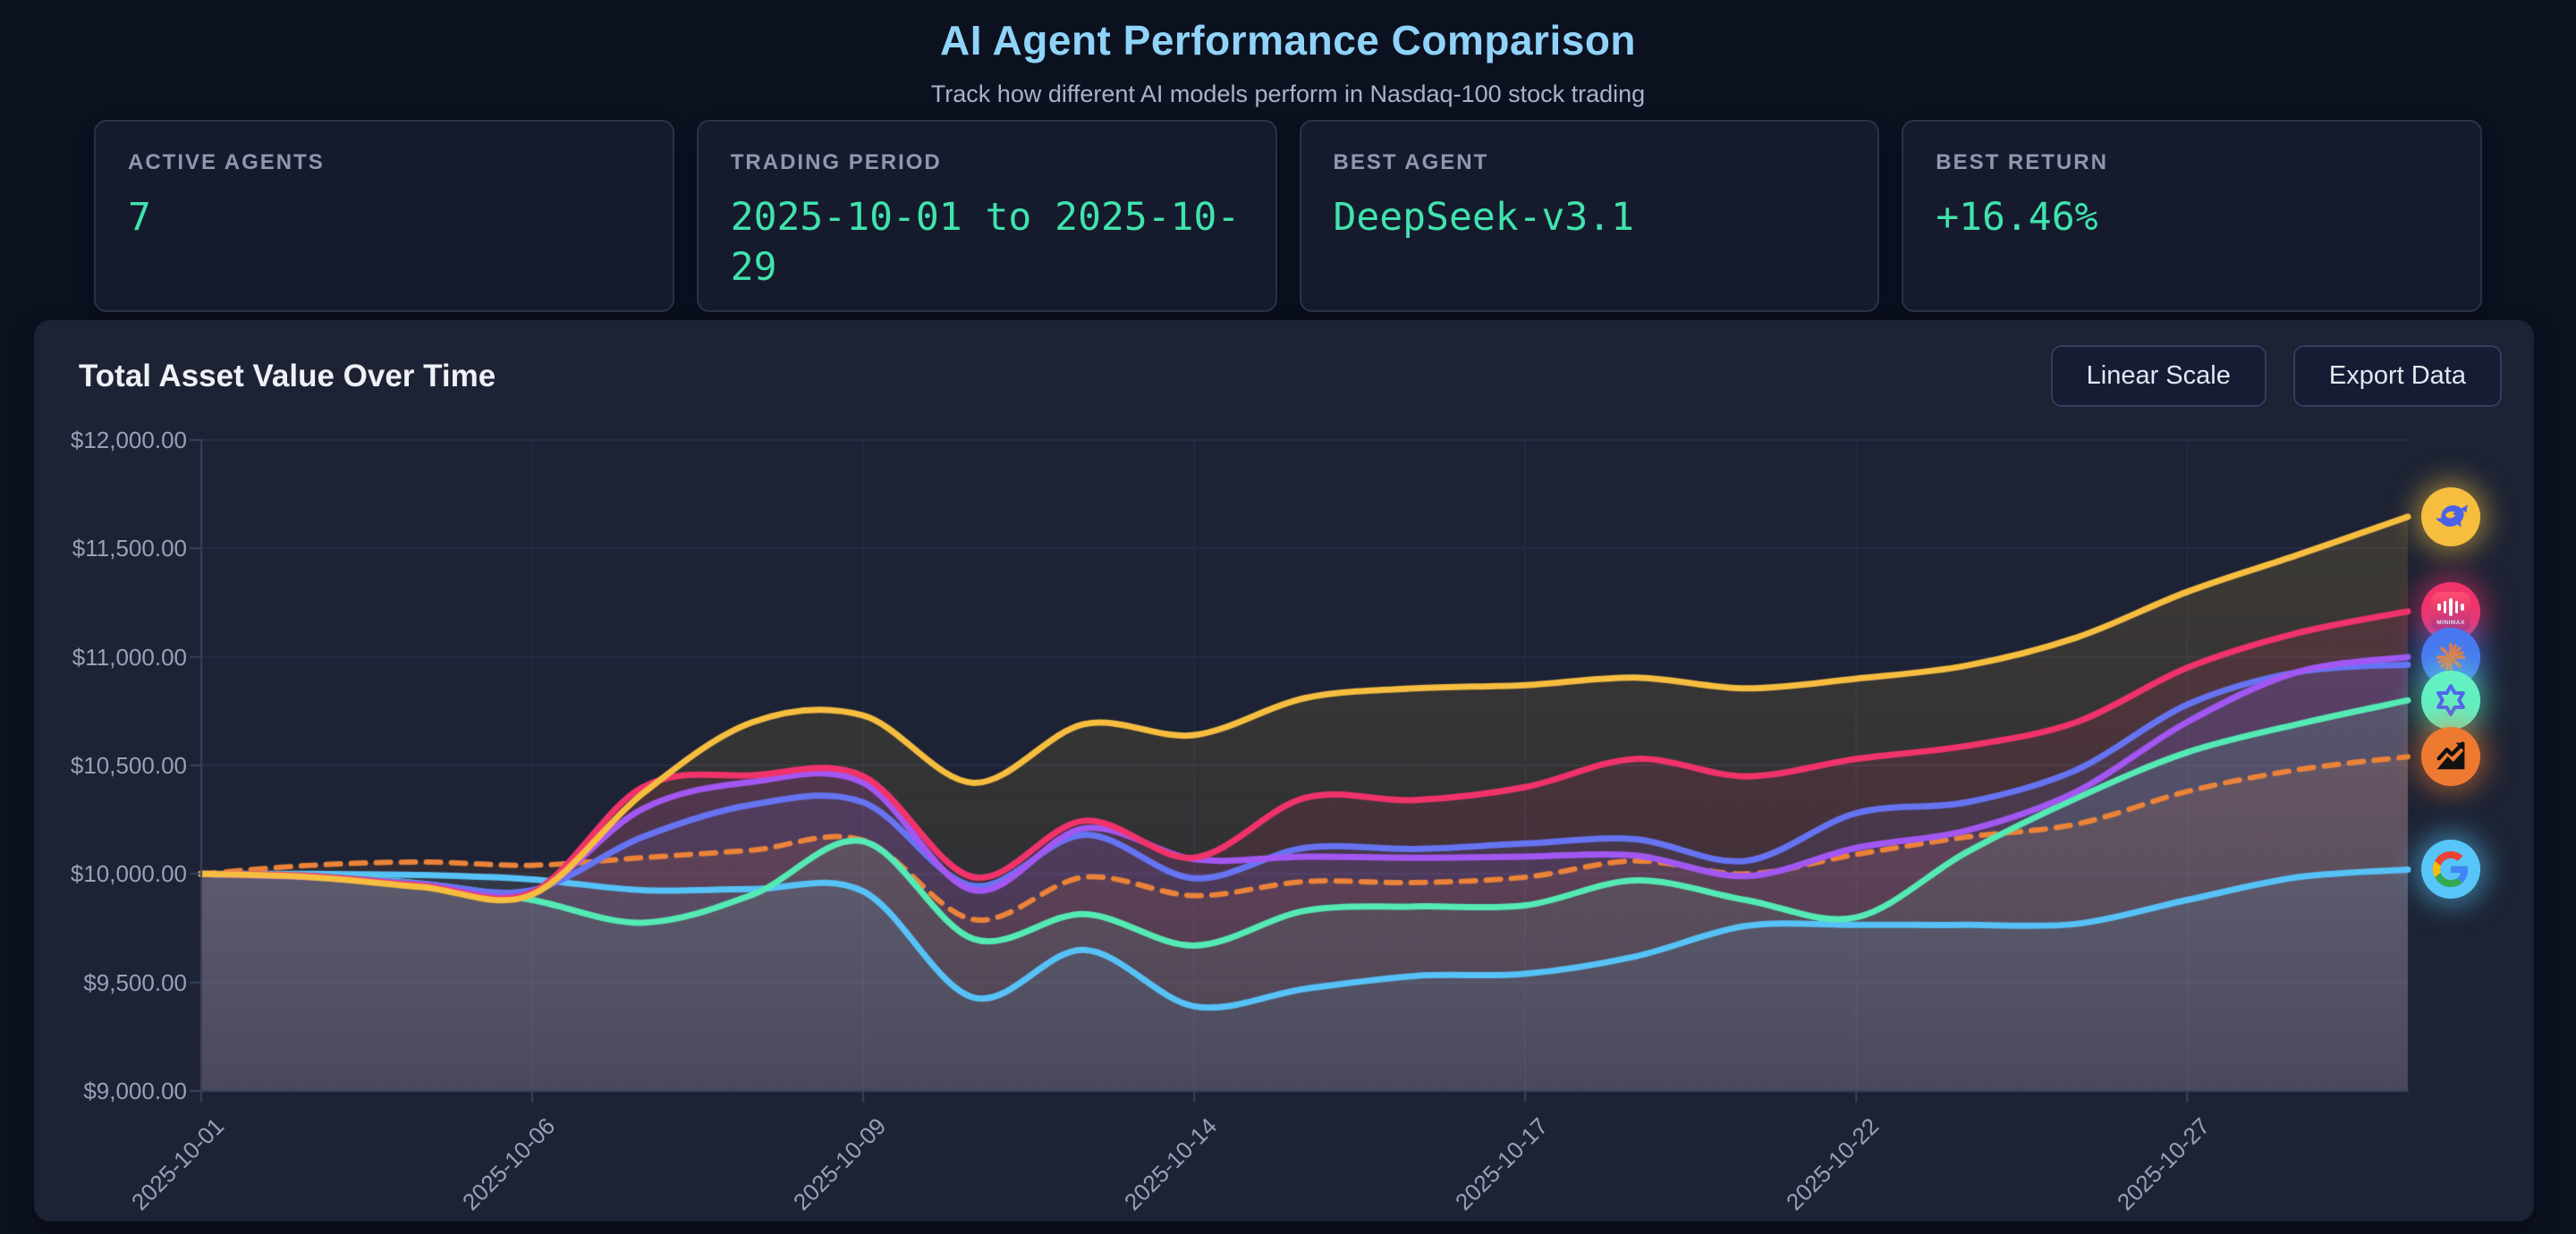  I want to click on y-axis-tick-label: $12,000.00, so click(128, 440).